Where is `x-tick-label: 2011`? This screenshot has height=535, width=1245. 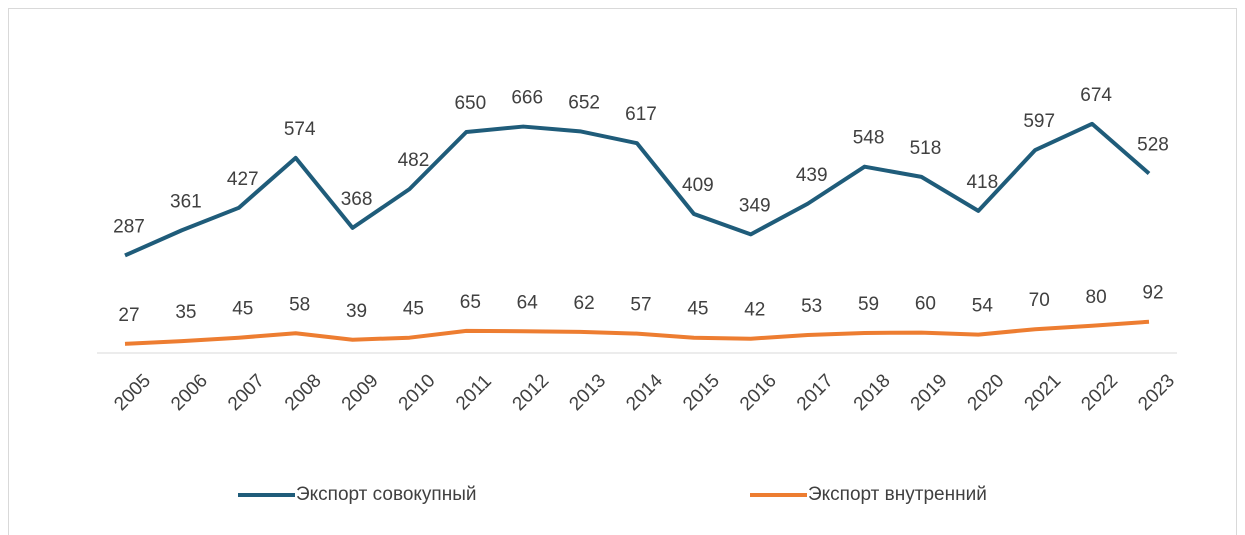 x-tick-label: 2011 is located at coordinates (474, 393).